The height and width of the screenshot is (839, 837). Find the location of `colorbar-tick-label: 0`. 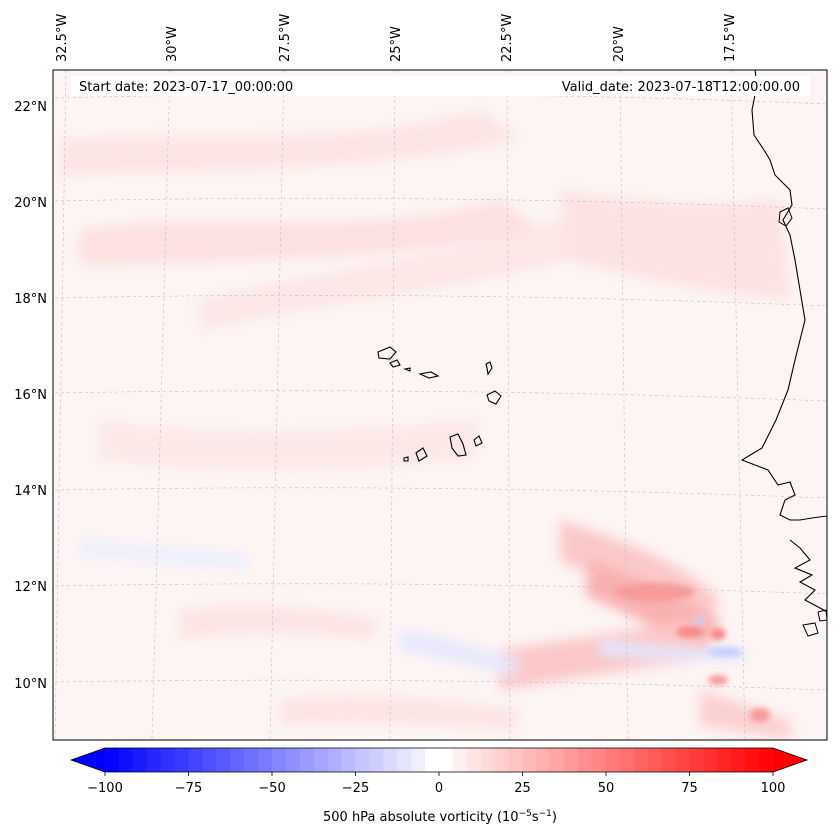

colorbar-tick-label: 0 is located at coordinates (439, 788).